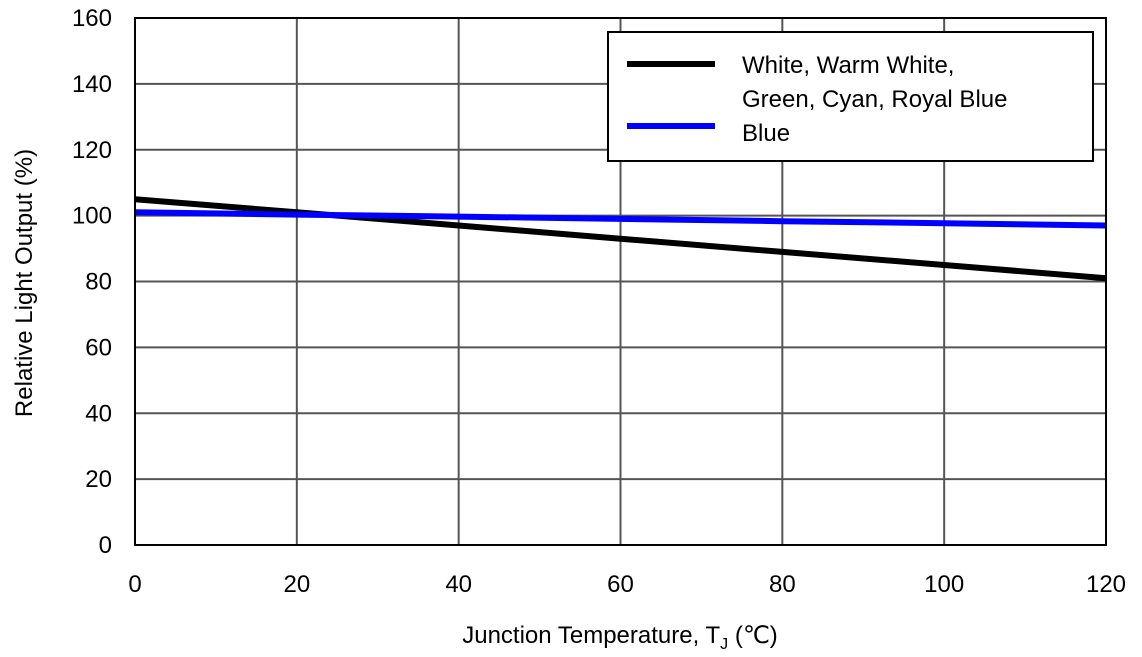  I want to click on x-tick-label: 60, so click(620, 584).